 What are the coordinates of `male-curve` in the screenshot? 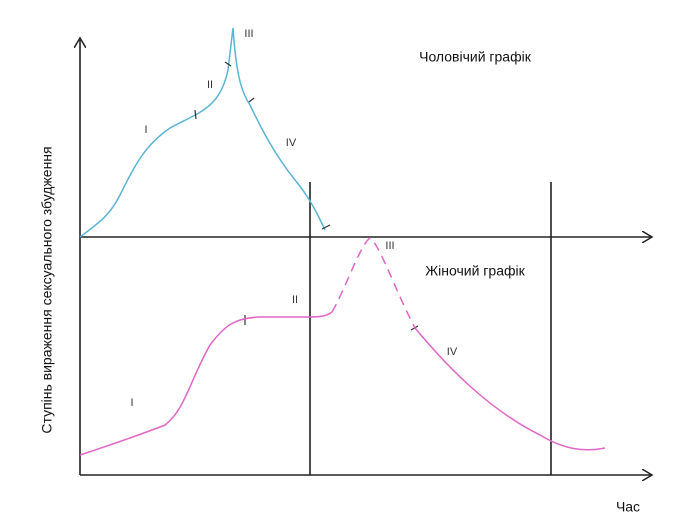 It's located at (202, 132).